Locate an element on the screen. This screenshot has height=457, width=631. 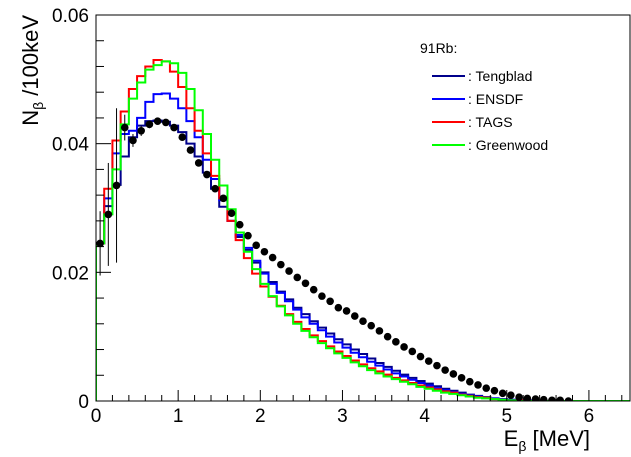
y-axis-title-unit: /100keV is located at coordinates (30, 58).